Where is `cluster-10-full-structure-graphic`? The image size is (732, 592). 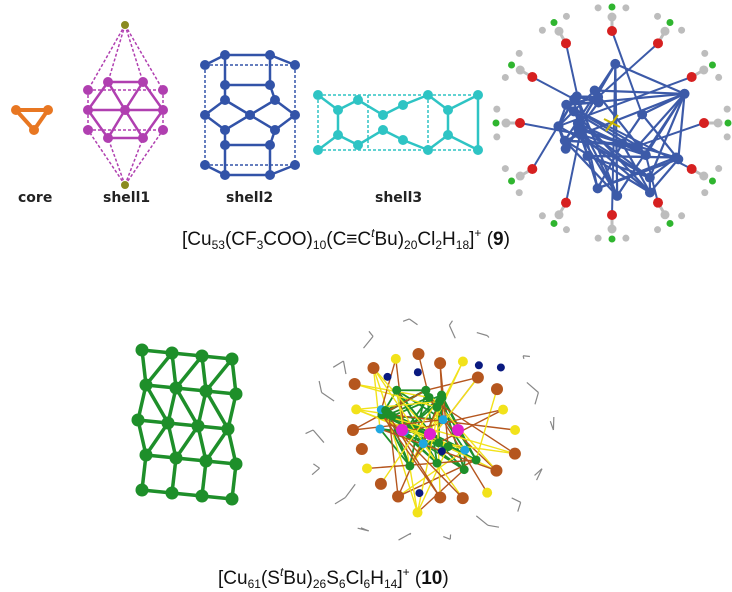
cluster-10-full-structure-graphic is located at coordinates (430, 429).